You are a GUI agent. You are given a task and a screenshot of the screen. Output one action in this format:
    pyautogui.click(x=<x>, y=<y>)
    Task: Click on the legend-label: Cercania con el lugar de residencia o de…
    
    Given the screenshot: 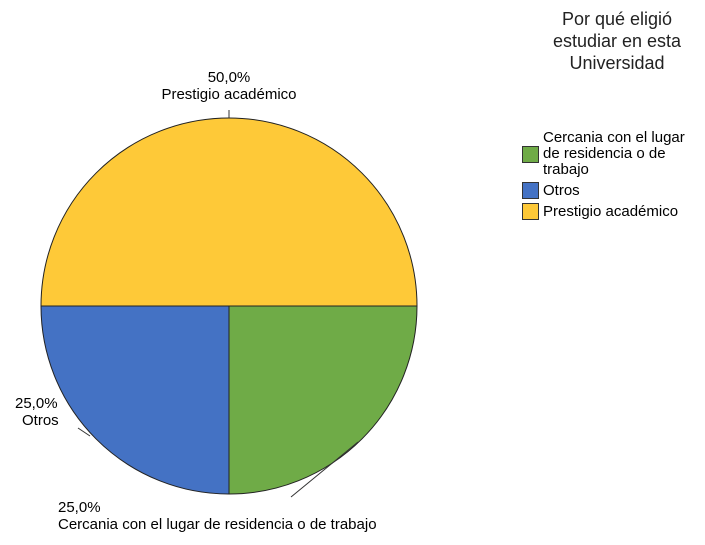 What is the action you would take?
    pyautogui.click(x=614, y=153)
    